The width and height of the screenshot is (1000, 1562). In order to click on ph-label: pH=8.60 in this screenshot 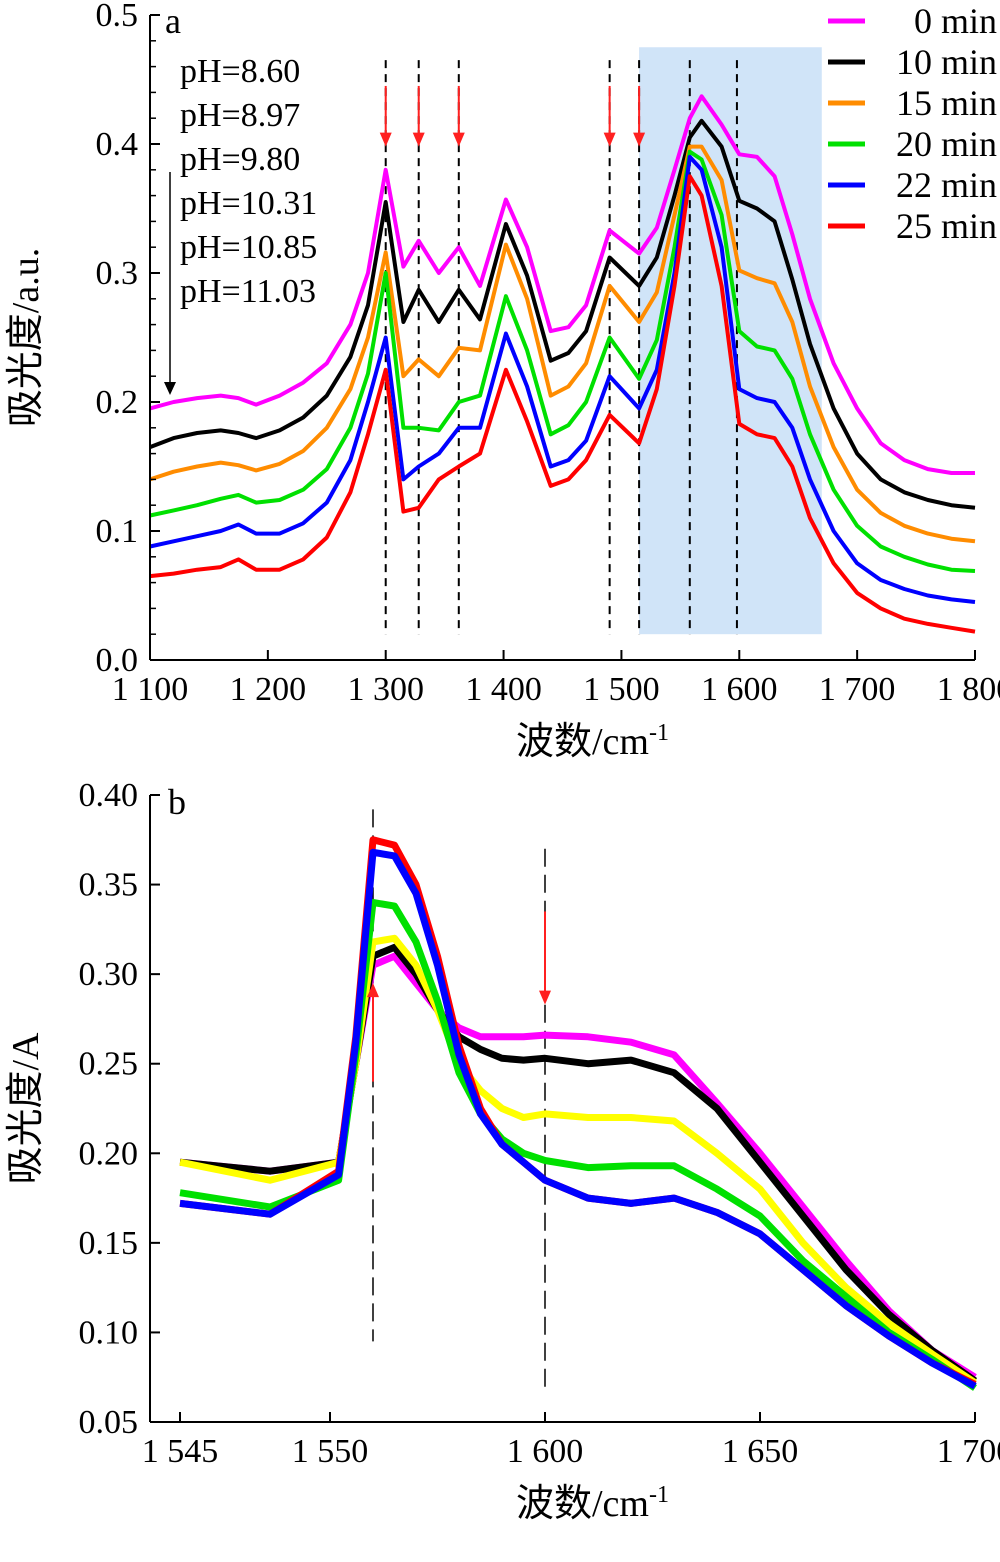, I will do `click(240, 71)`.